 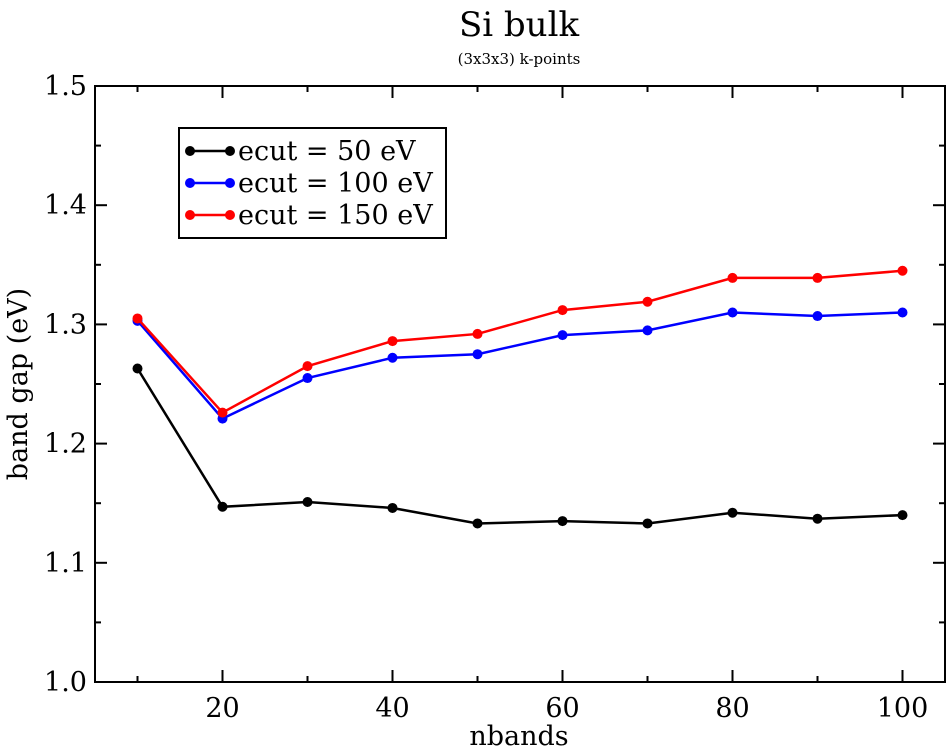 I want to click on x-tick-label: 80, so click(x=732, y=708).